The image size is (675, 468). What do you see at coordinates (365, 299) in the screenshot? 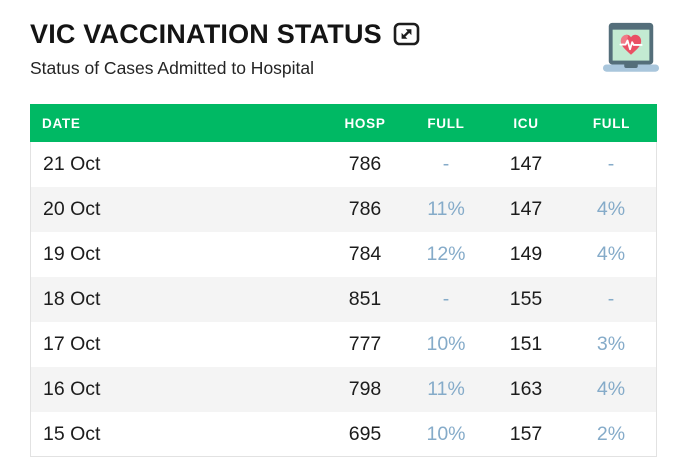
I see `hosp-cell: 851` at bounding box center [365, 299].